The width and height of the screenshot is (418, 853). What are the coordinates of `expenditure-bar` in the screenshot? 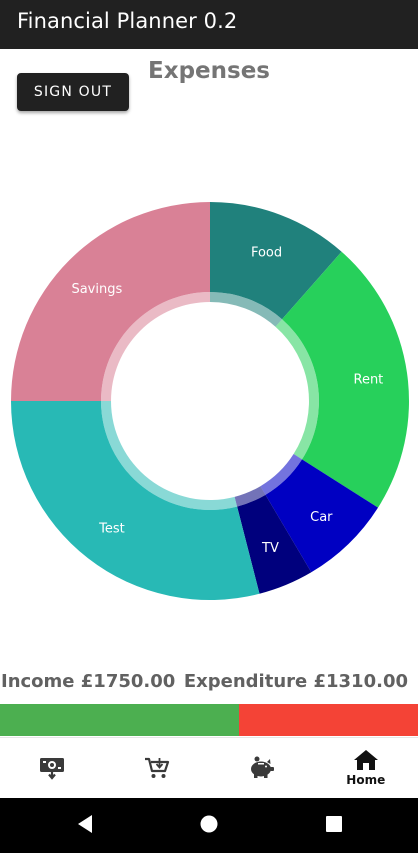 It's located at (328, 720).